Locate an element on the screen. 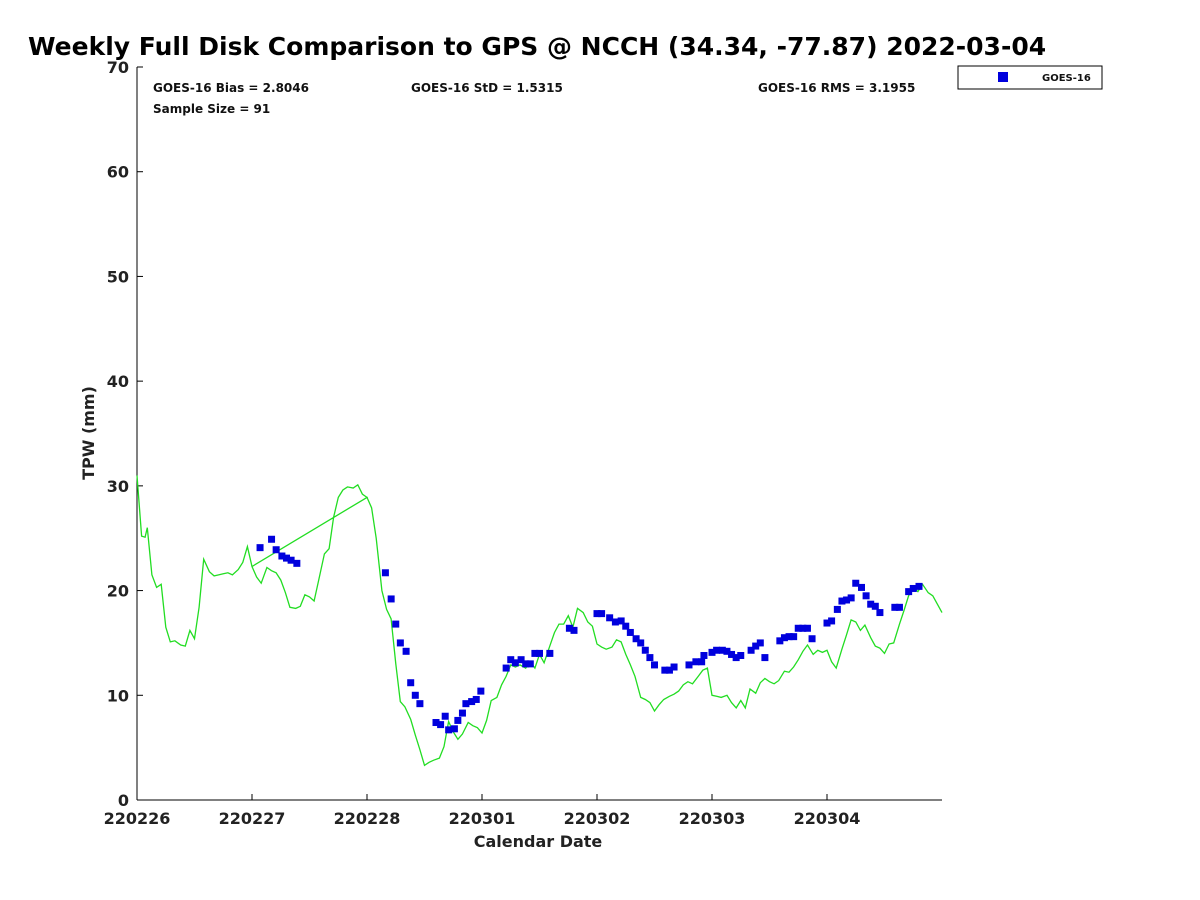 This screenshot has width=1200, height=900. x-tick-label: 220301 is located at coordinates (482, 818).